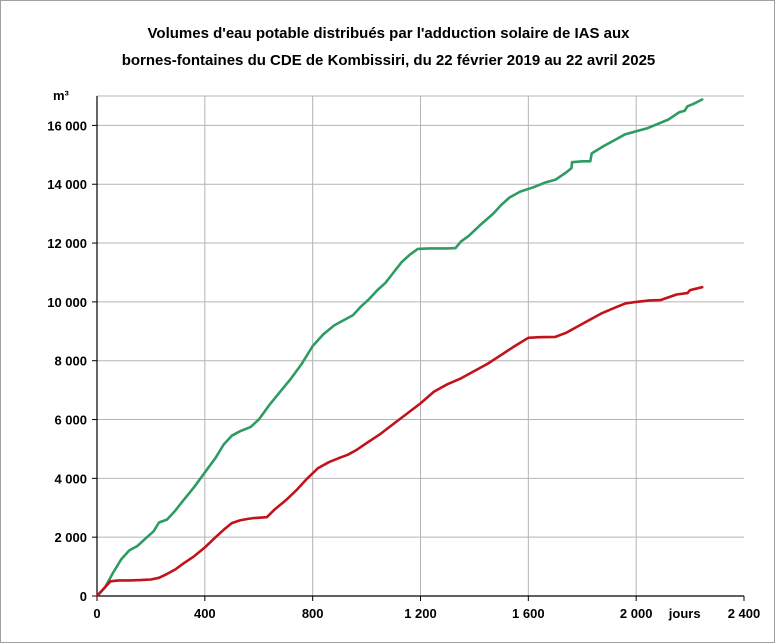 The height and width of the screenshot is (643, 775). I want to click on x-tick-label: 800, so click(313, 613).